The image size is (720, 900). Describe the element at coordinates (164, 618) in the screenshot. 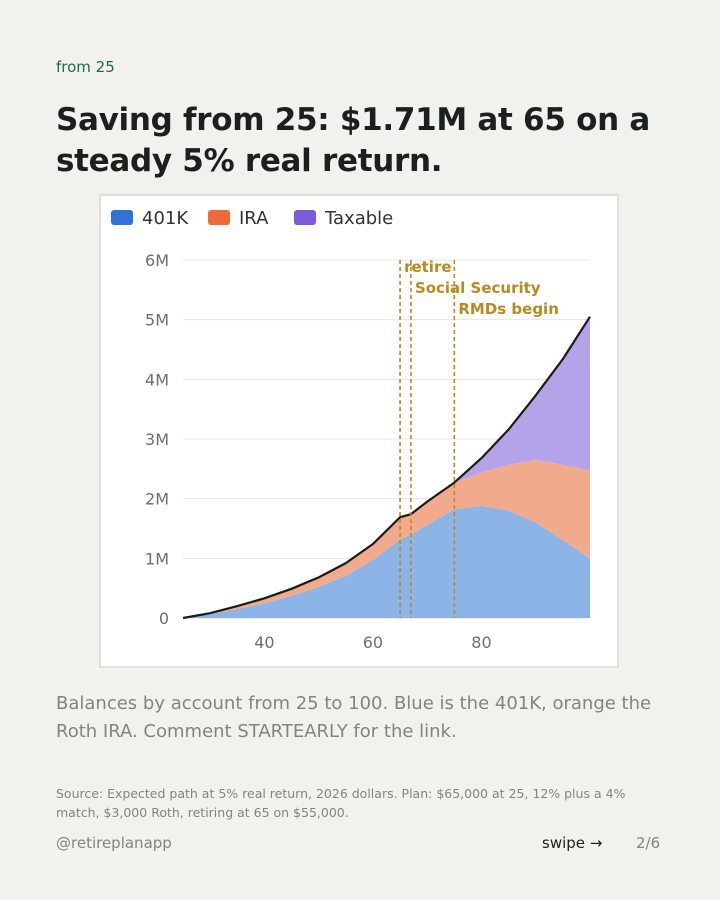

I see `y-tick-label: 0` at that location.